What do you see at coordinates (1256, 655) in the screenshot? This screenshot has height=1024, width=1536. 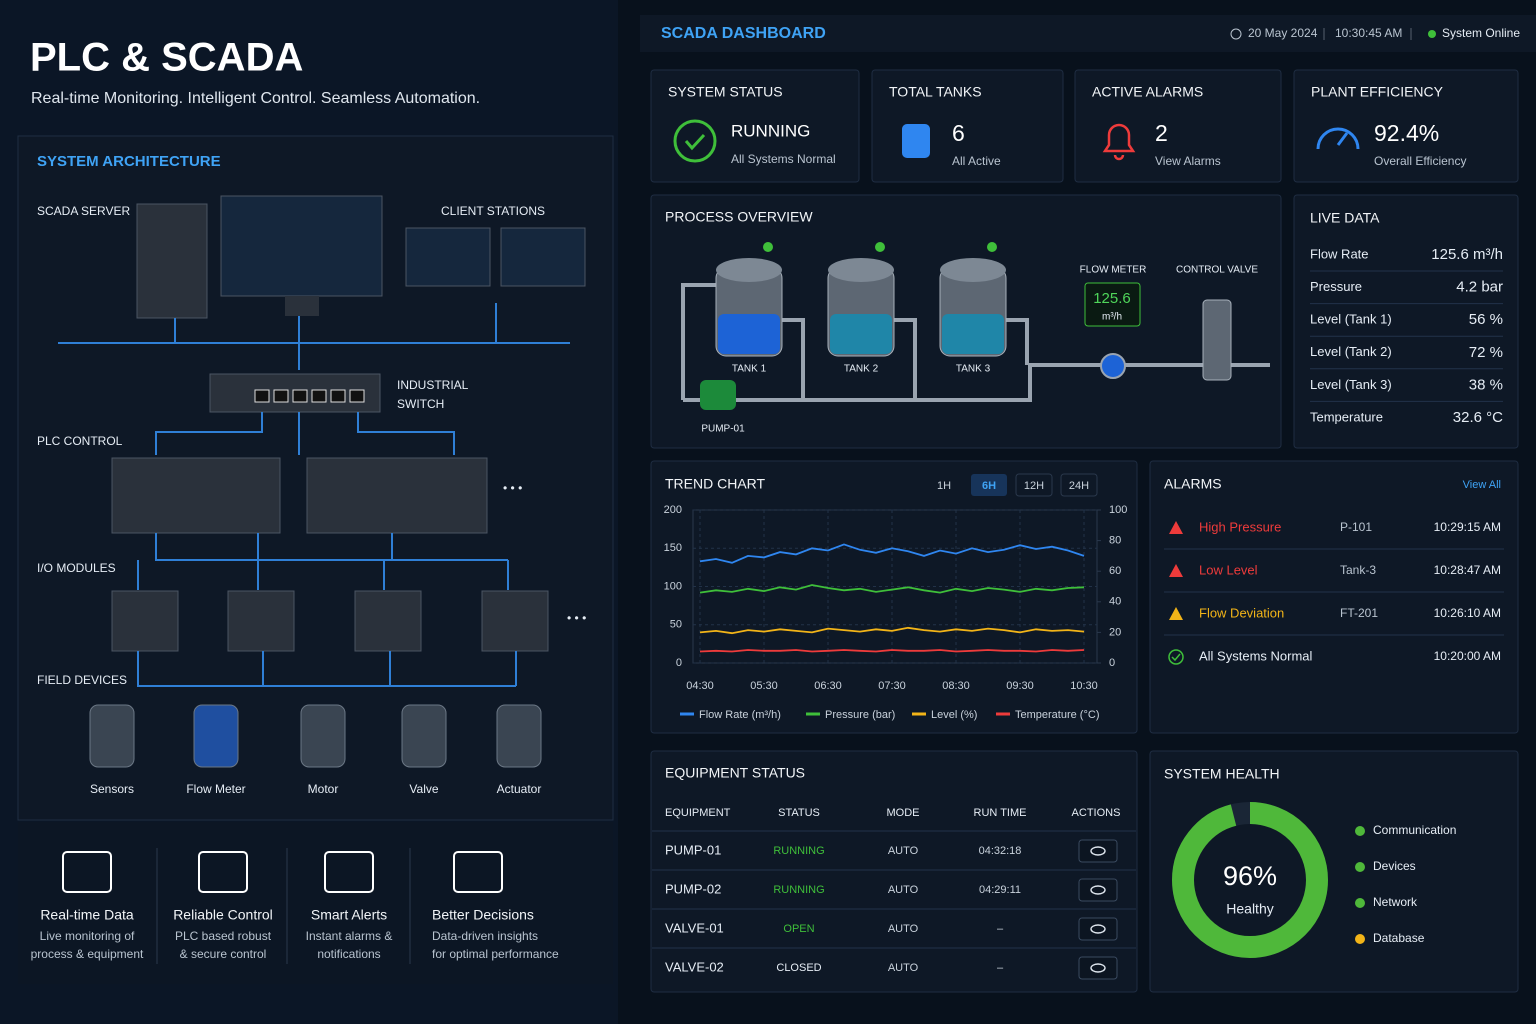 I see `alarm-name: All Systems Normal` at bounding box center [1256, 655].